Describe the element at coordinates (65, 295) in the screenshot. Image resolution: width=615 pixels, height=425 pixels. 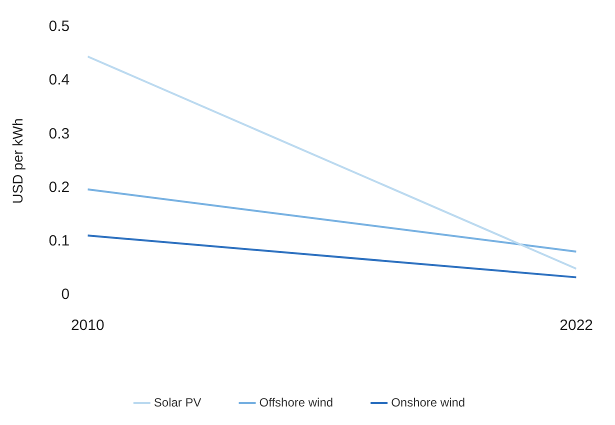
I see `y-tick-label: 0` at that location.